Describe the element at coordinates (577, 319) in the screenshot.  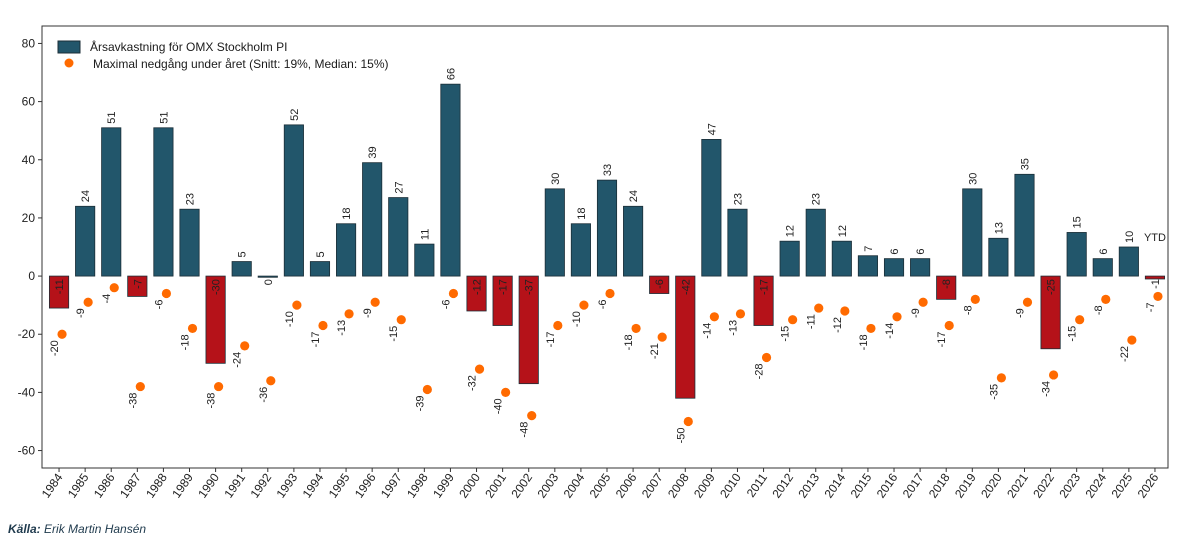
I see `drawdown-value-label: -10` at that location.